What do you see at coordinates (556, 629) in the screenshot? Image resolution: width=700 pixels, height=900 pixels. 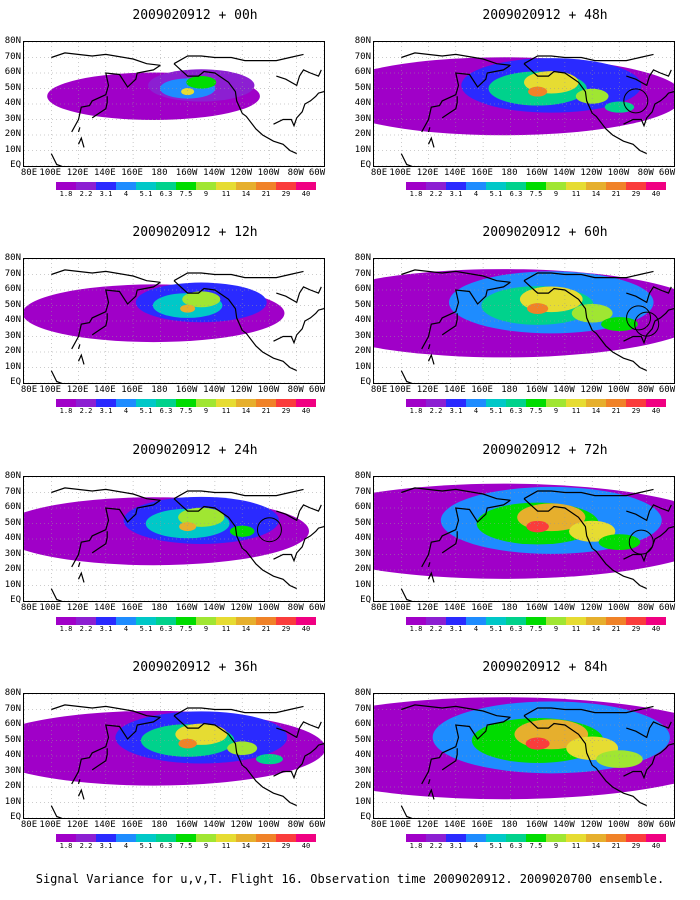 I see `colorbar-label: 9` at bounding box center [556, 629].